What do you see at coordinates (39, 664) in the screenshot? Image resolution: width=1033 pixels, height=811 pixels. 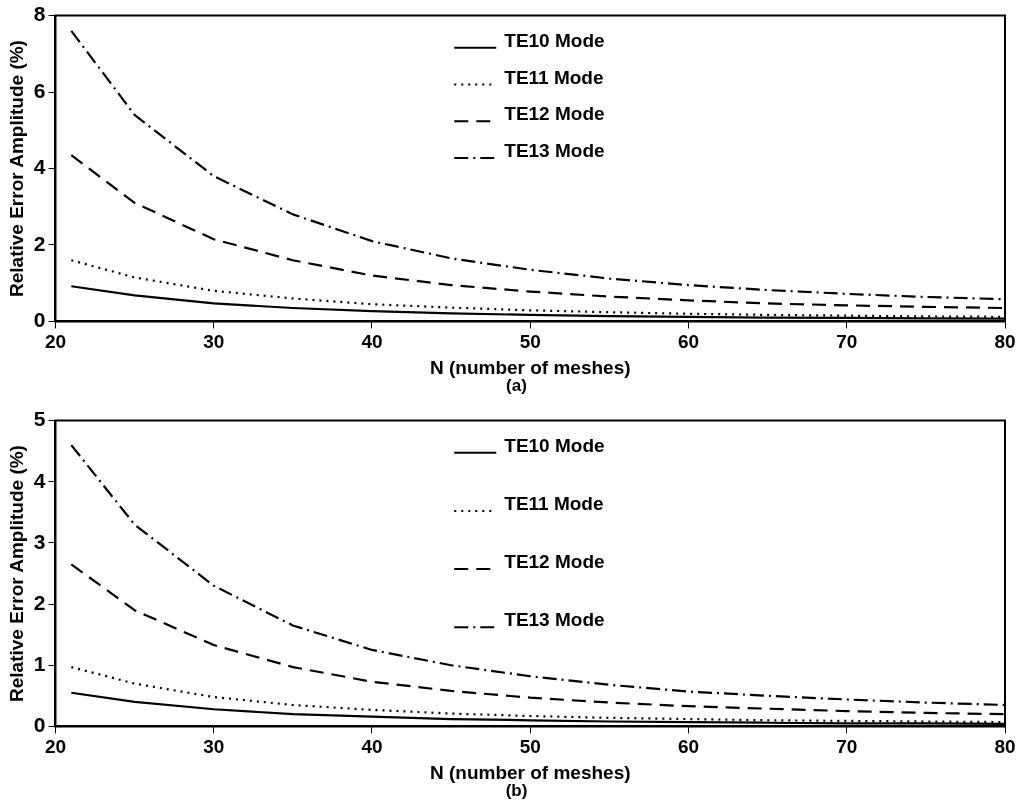 I see `y-tick-label: 1` at bounding box center [39, 664].